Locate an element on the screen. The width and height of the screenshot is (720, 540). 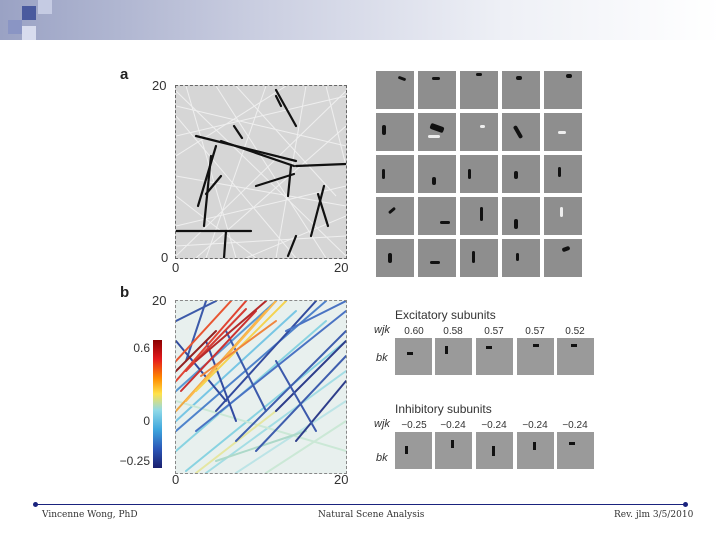
excitatory-weight-row-label: wjk is located at coordinates (382, 330).